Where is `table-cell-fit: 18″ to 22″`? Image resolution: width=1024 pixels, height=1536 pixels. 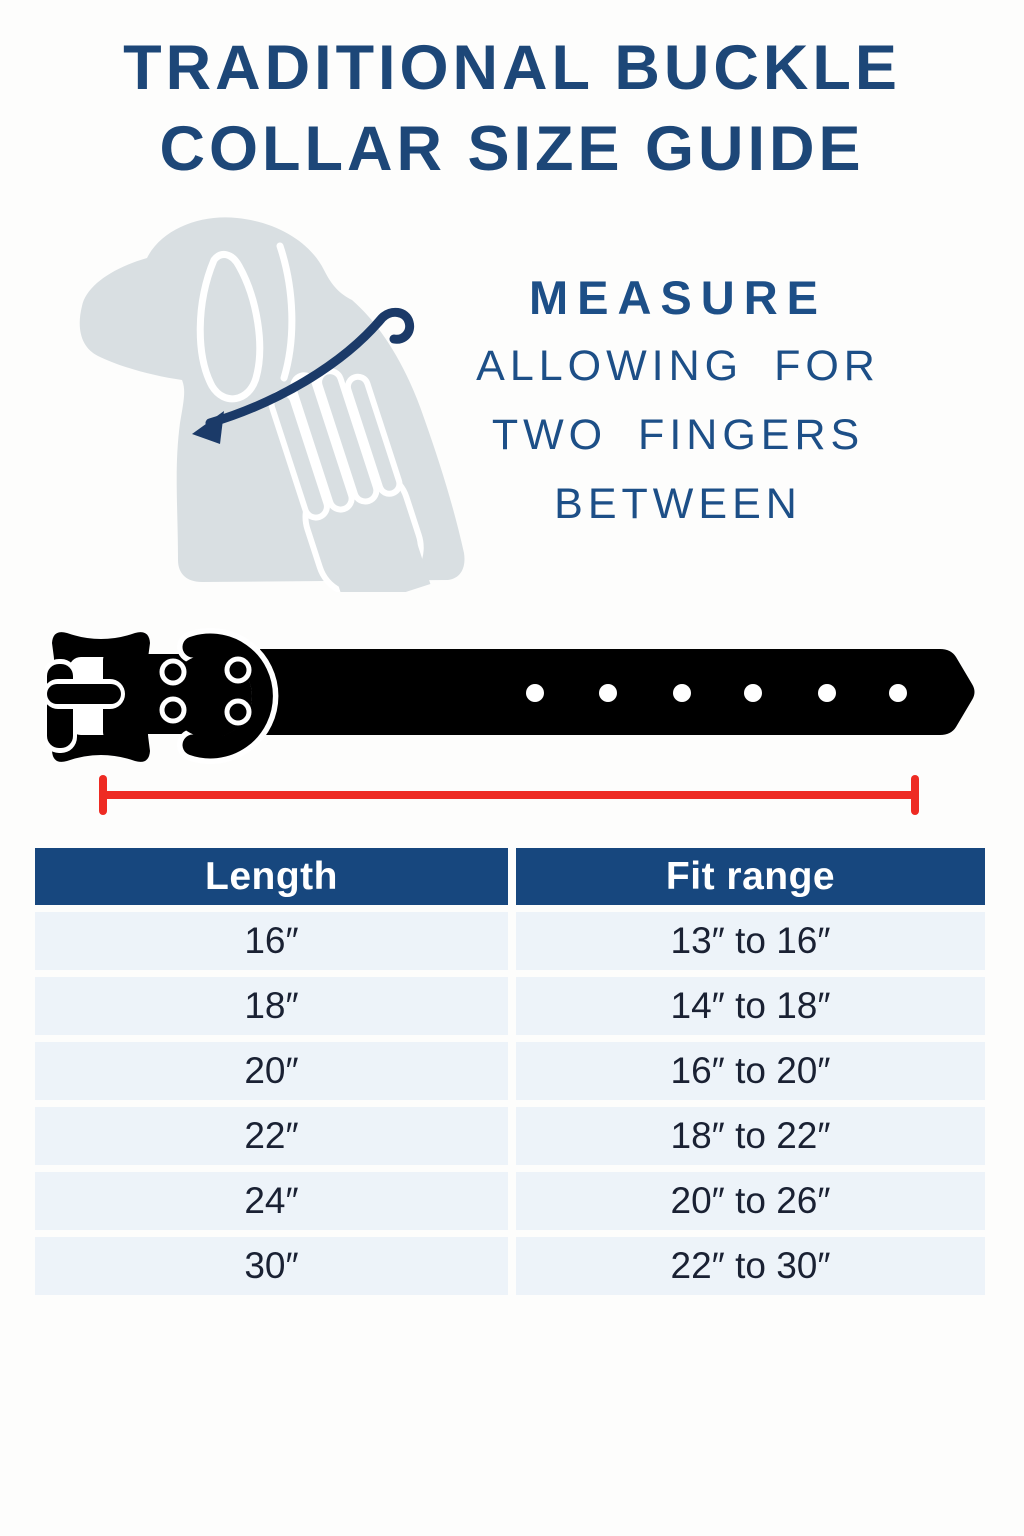 table-cell-fit: 18″ to 22″ is located at coordinates (750, 1136).